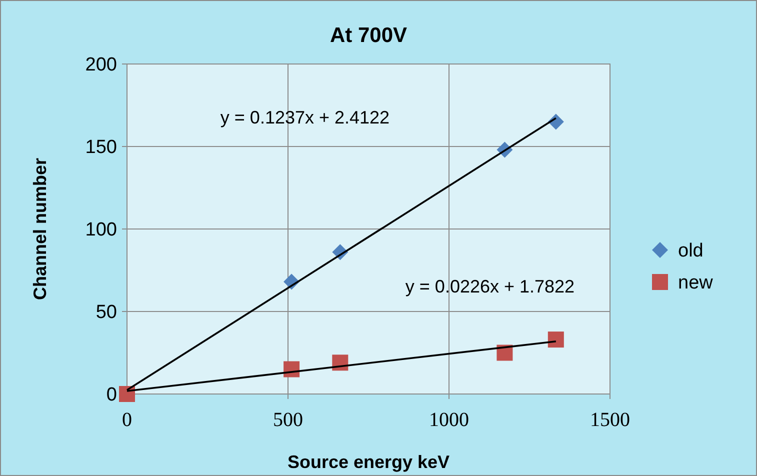  Describe the element at coordinates (305, 117) in the screenshot. I see `annotation: y = 0.1237x + 2.4122` at that location.